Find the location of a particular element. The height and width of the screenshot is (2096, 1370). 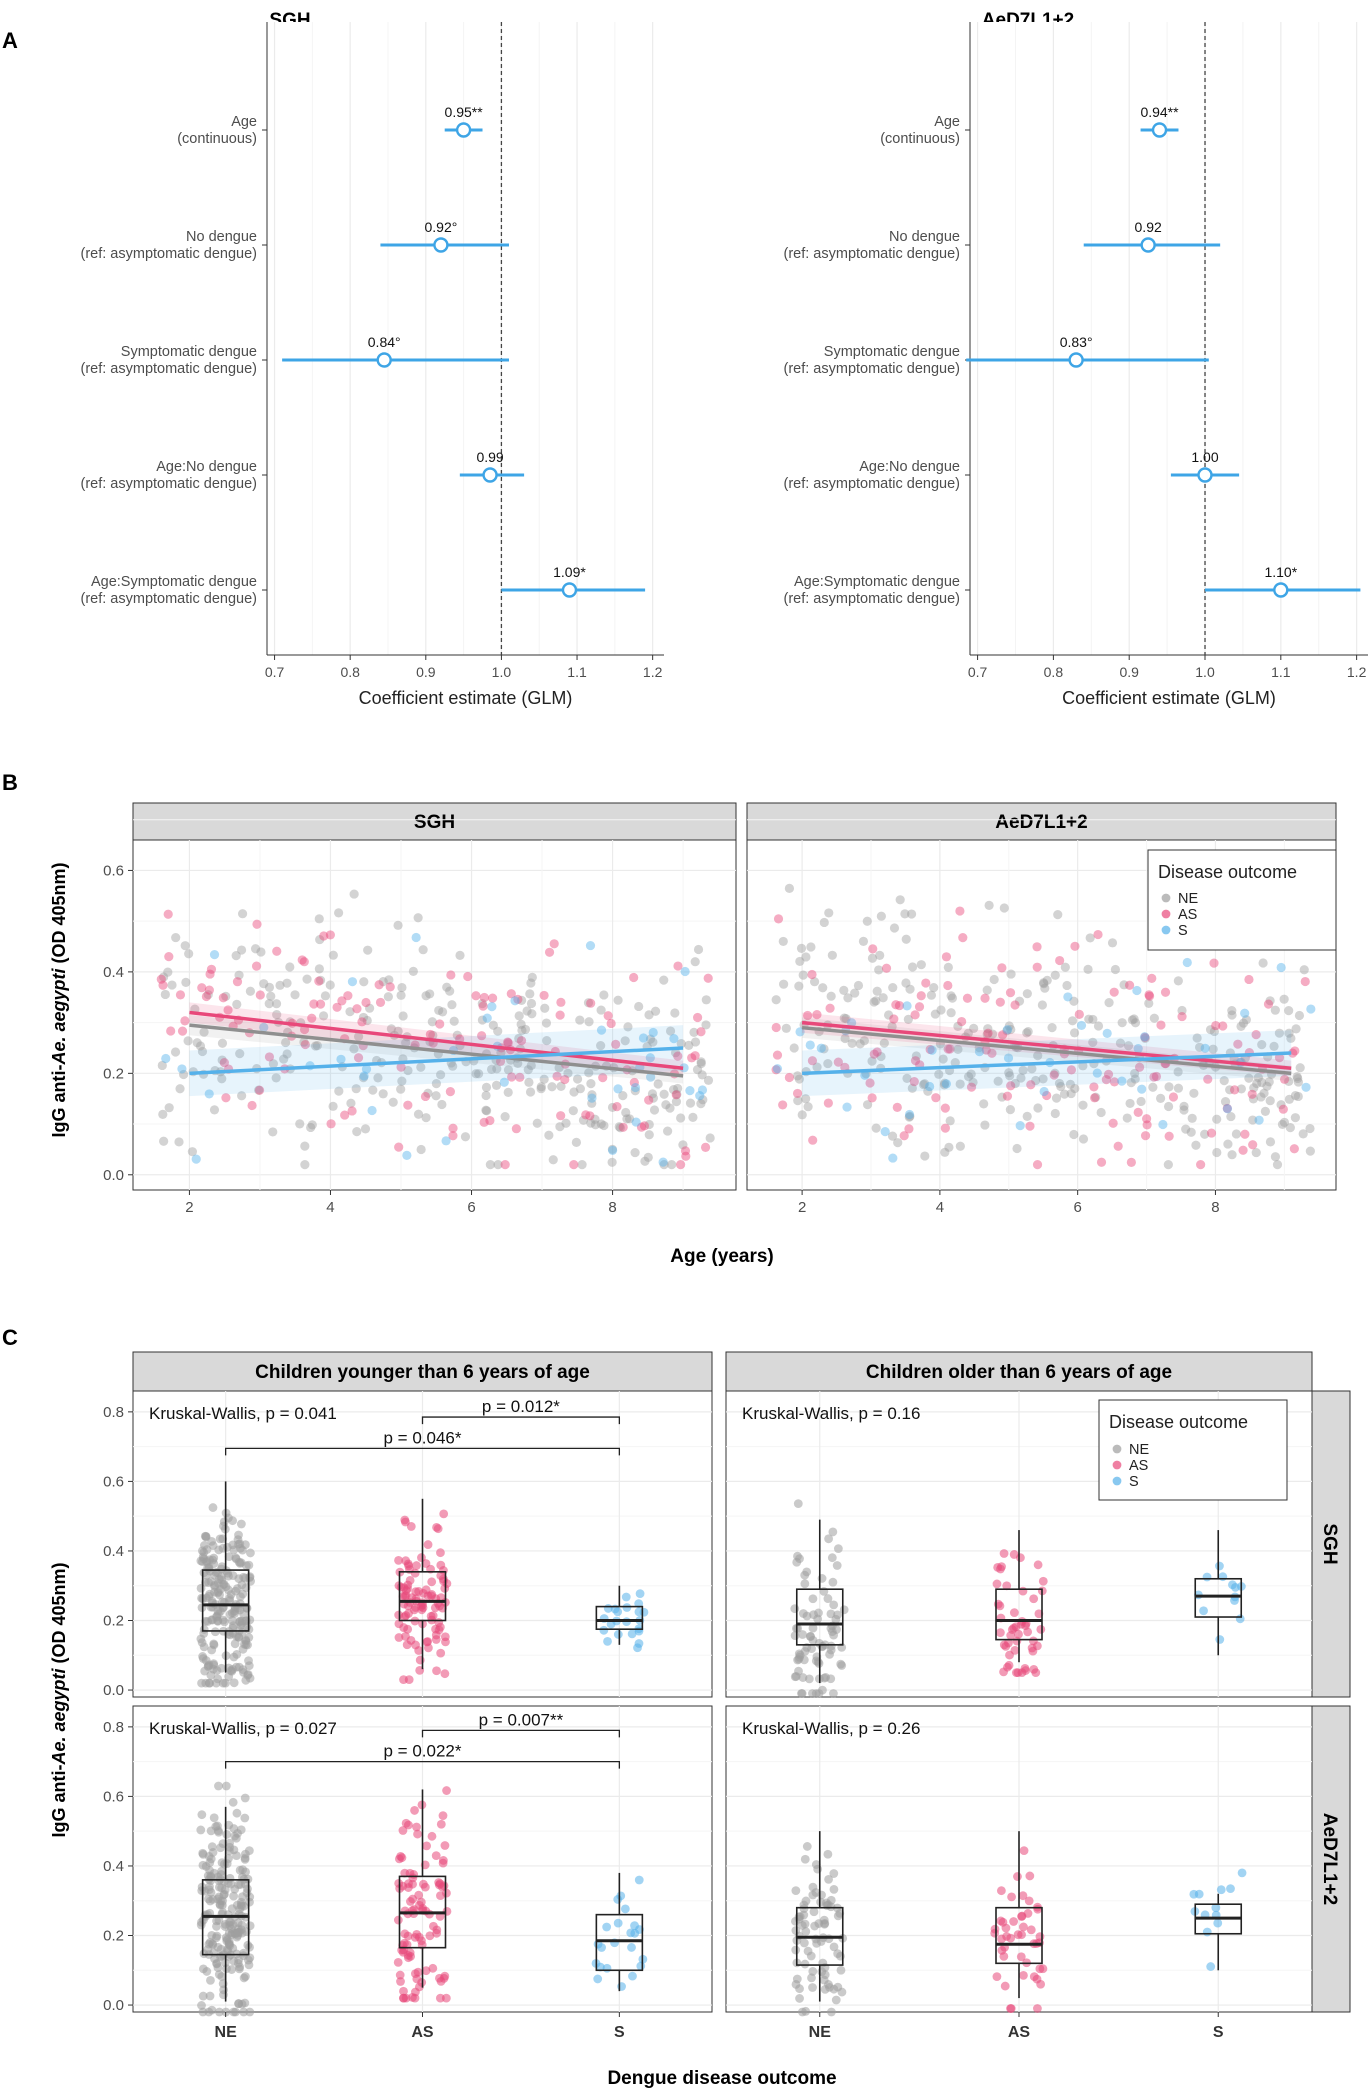

forest-term-sublabel: (ref: asymptomatic dengue) is located at coordinates (169, 484).